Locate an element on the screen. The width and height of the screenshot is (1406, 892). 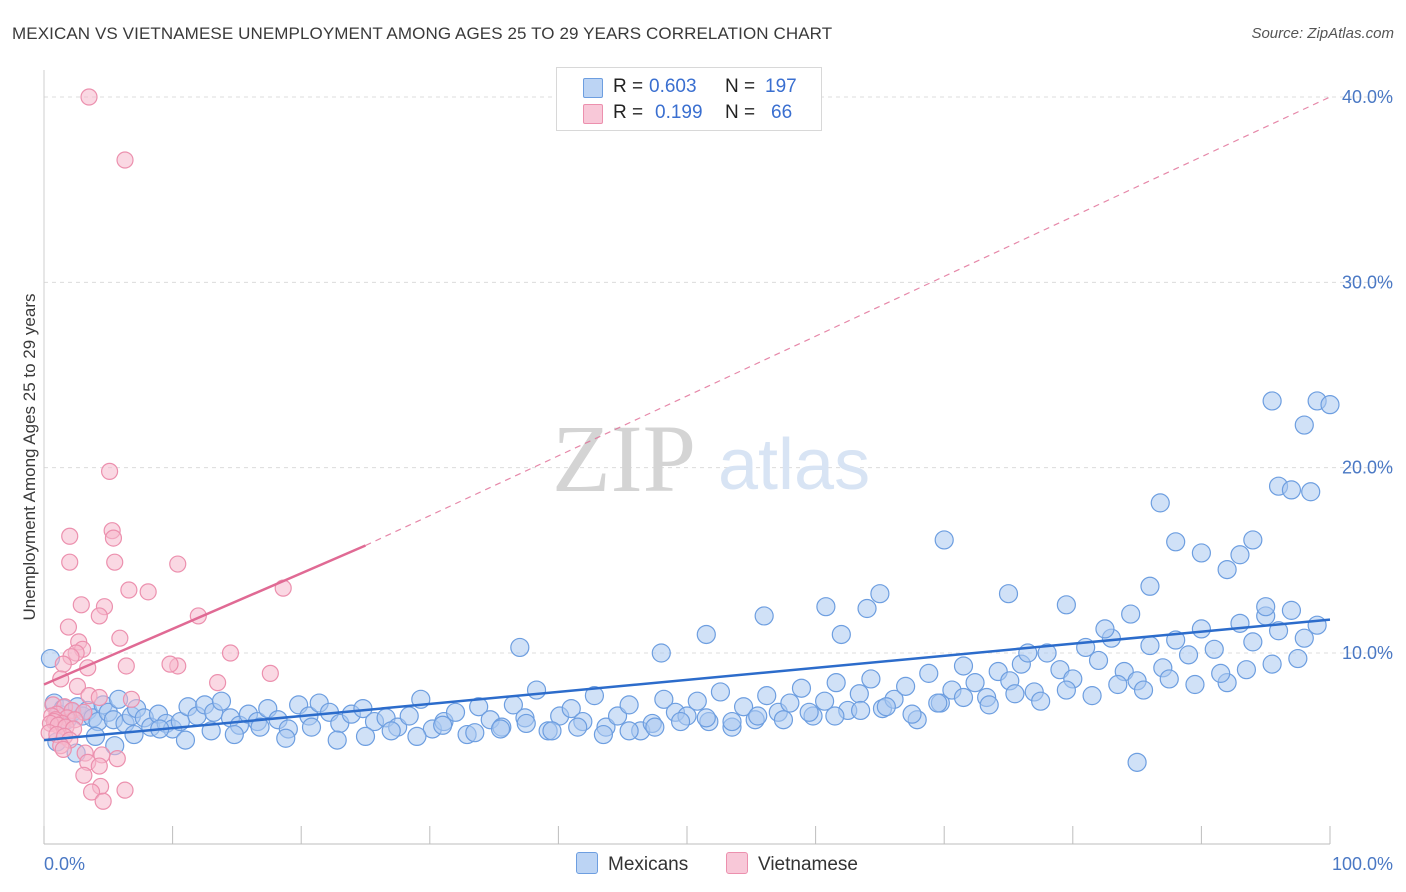
legend-r-value-mexicans: 0.603 is located at coordinates (673, 86).